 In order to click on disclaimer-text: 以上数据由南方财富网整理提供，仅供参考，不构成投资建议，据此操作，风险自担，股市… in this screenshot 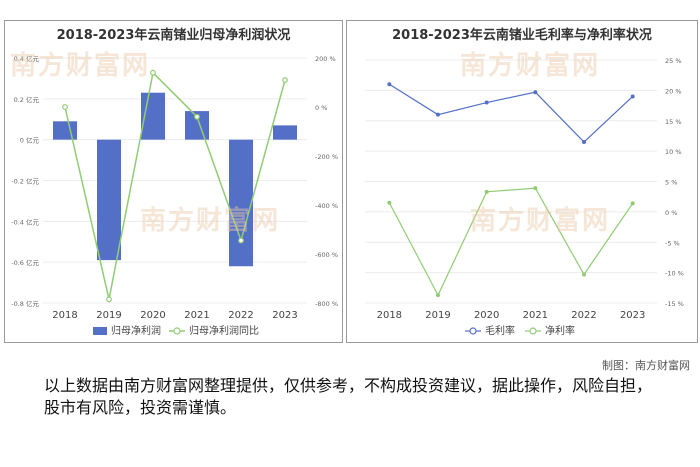, I will do `click(348, 396)`.